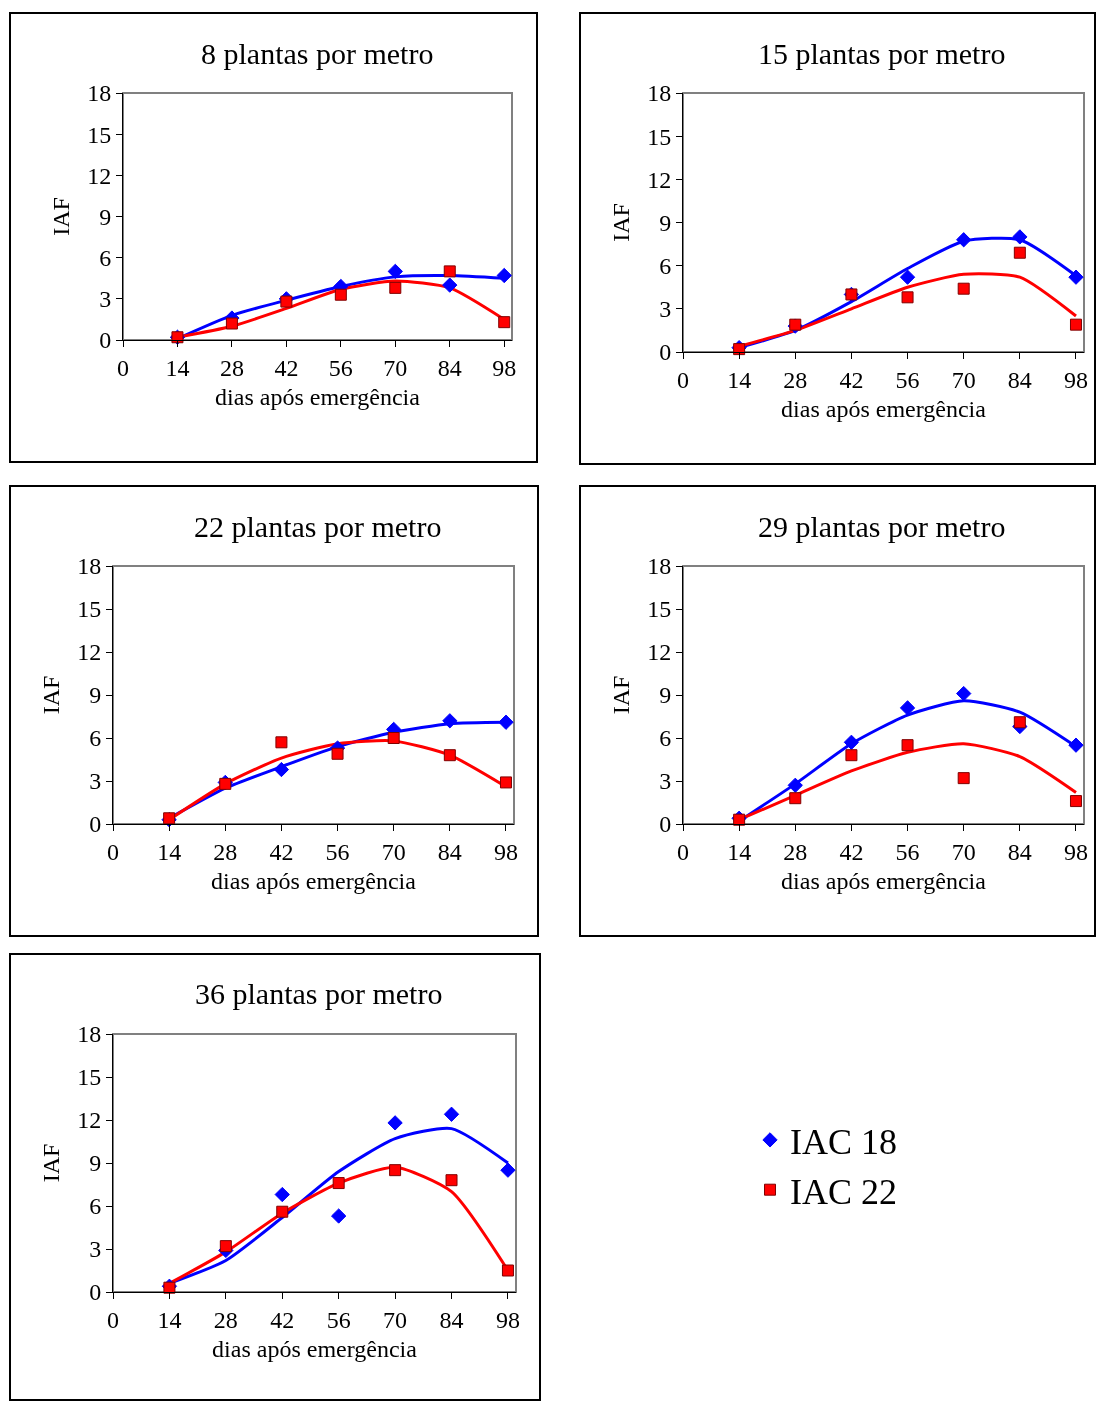 Image resolution: width=1096 pixels, height=1401 pixels. I want to click on chart-title: 22 plantas por metro, so click(318, 526).